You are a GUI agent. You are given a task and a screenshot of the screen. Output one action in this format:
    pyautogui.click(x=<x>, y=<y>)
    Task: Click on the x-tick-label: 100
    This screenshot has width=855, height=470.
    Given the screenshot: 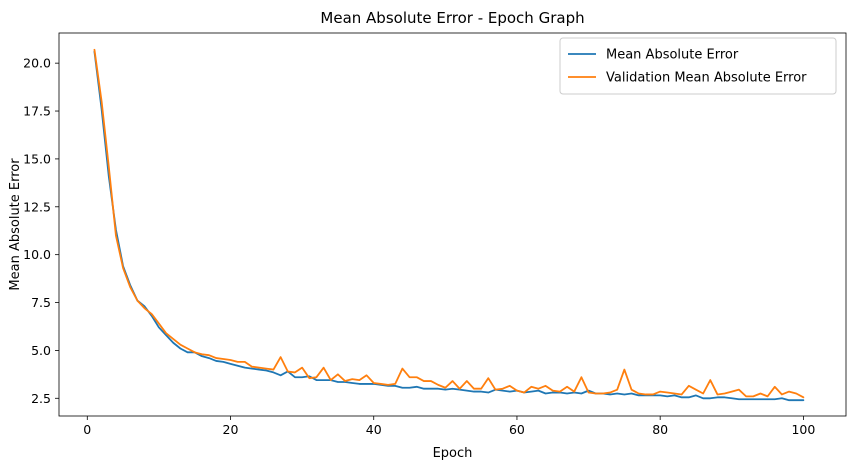 What is the action you would take?
    pyautogui.click(x=803, y=429)
    